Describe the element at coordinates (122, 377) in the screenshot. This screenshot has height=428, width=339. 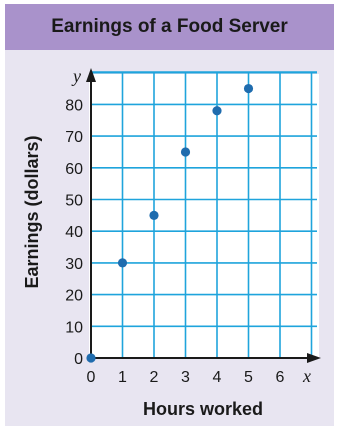
I see `x-tick-label: 1` at that location.